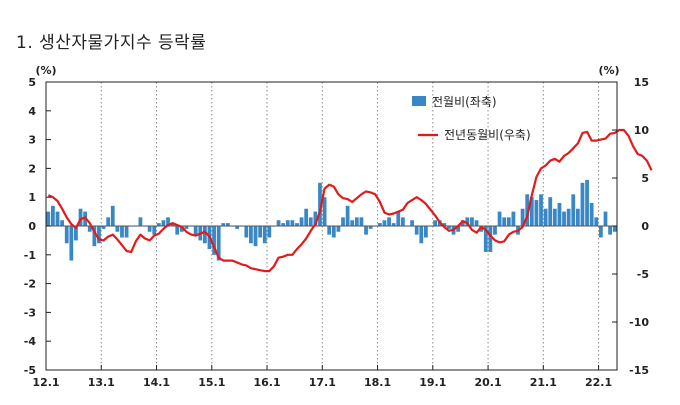  What do you see at coordinates (377, 382) in the screenshot?
I see `x-tick-label: 18.1` at bounding box center [377, 382].